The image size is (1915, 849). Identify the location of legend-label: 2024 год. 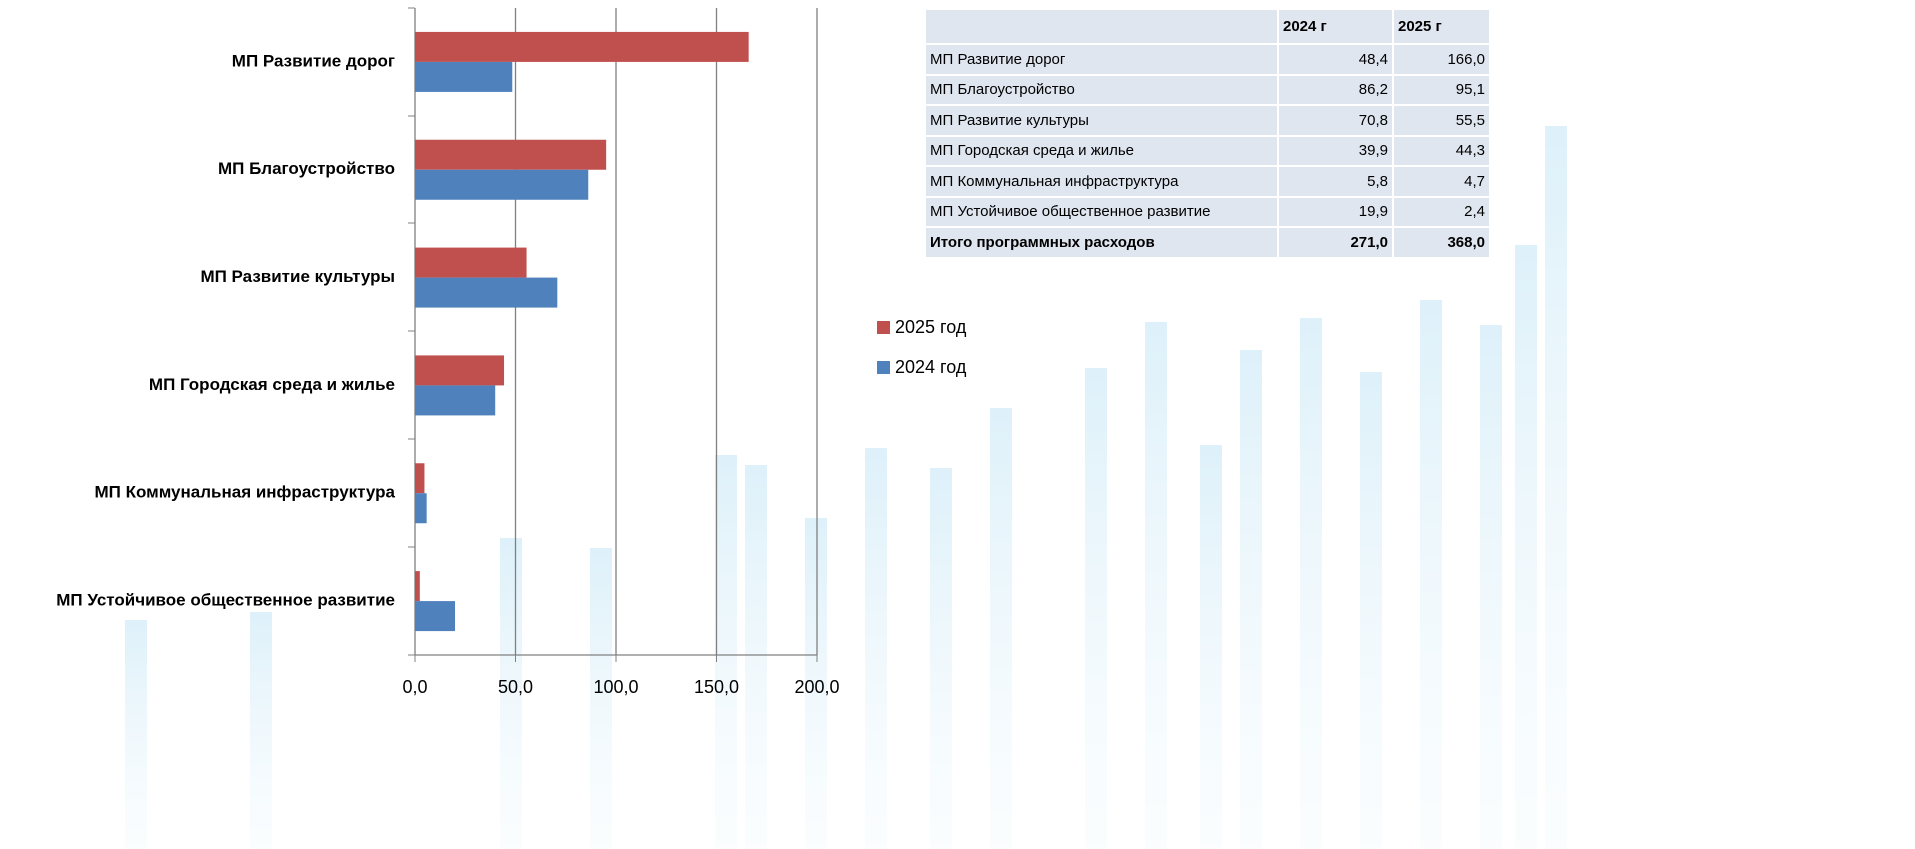
(931, 367).